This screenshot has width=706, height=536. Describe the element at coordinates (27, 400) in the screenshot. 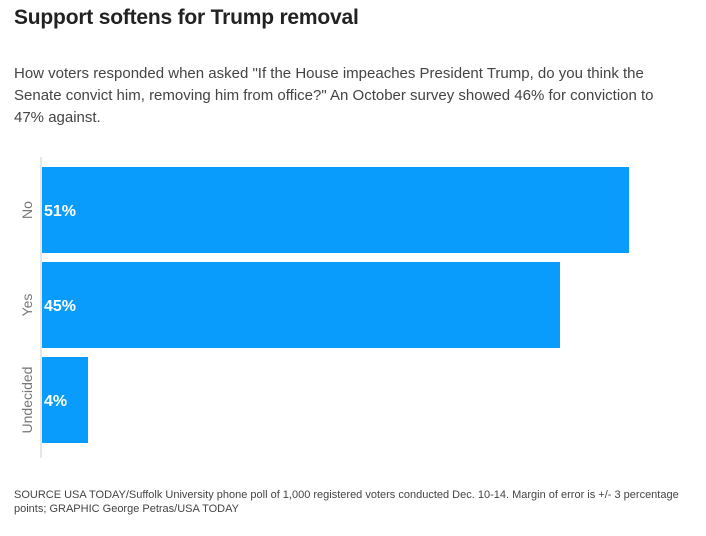

I see `category-label-undecided: Undecided` at that location.